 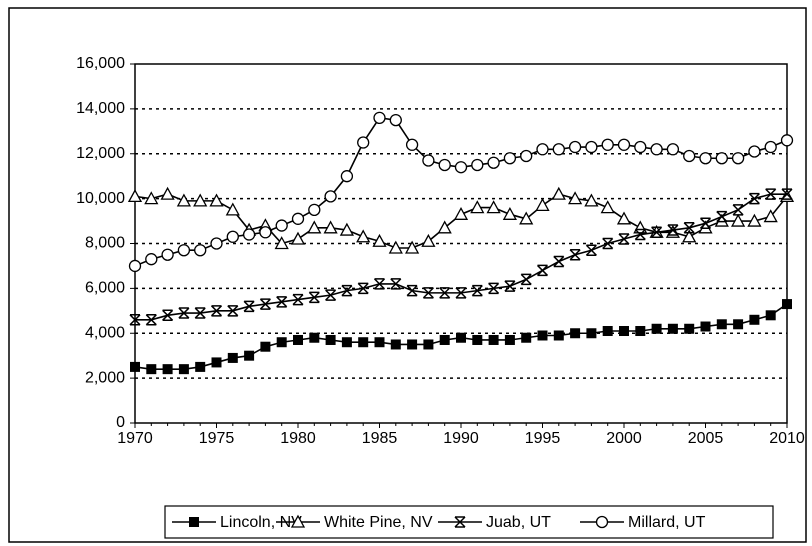 I want to click on legend-label: Lincoln, NV, so click(x=261, y=522).